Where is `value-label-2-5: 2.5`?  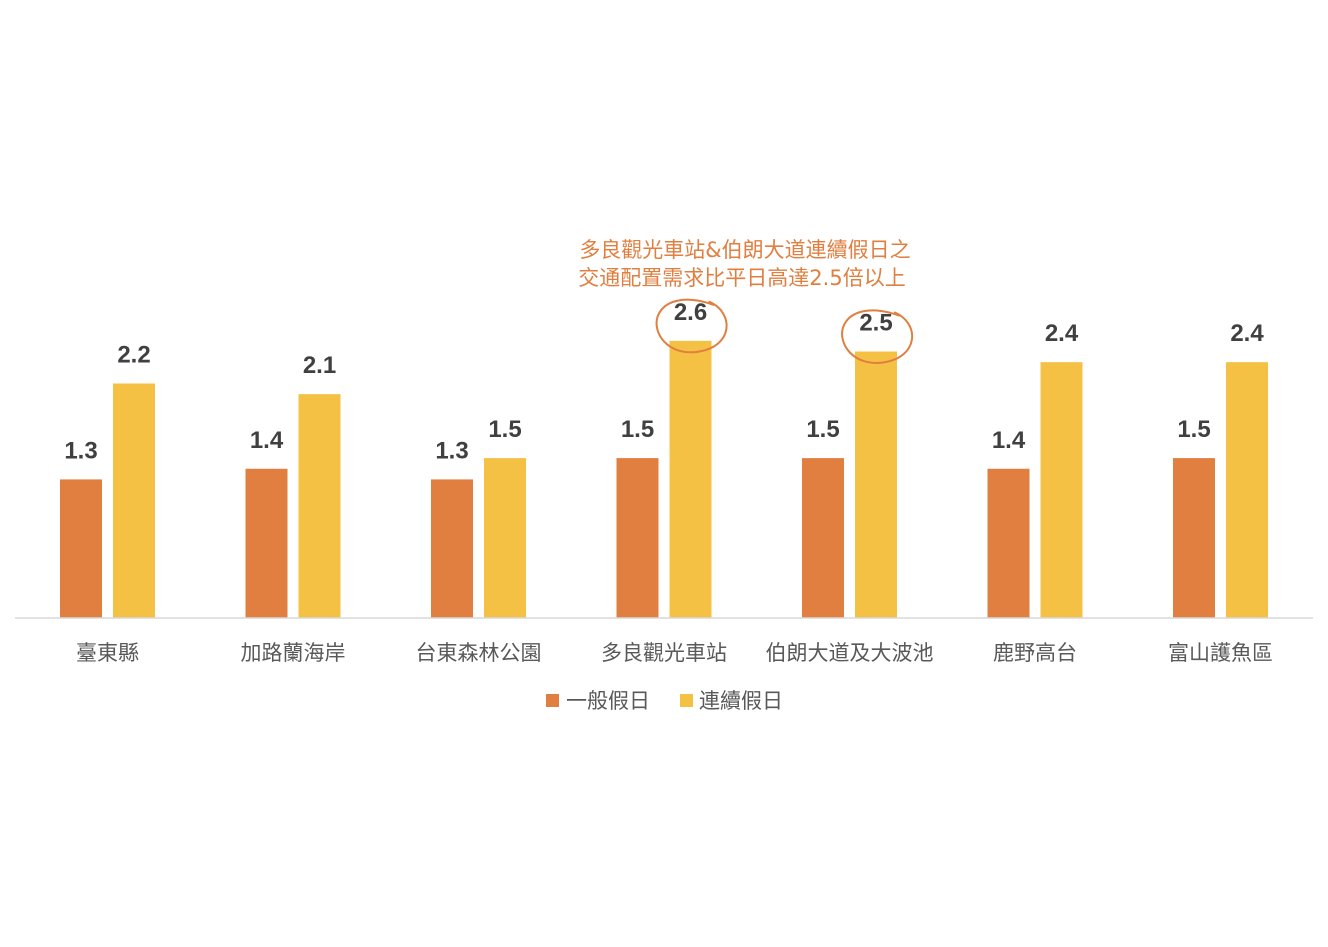
value-label-2-5: 2.5 is located at coordinates (875, 323).